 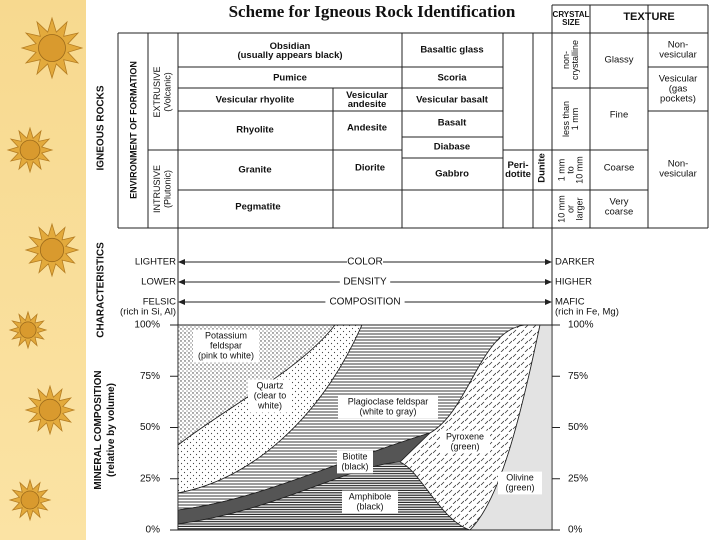 I want to click on texture: Glassy, so click(x=618, y=60).